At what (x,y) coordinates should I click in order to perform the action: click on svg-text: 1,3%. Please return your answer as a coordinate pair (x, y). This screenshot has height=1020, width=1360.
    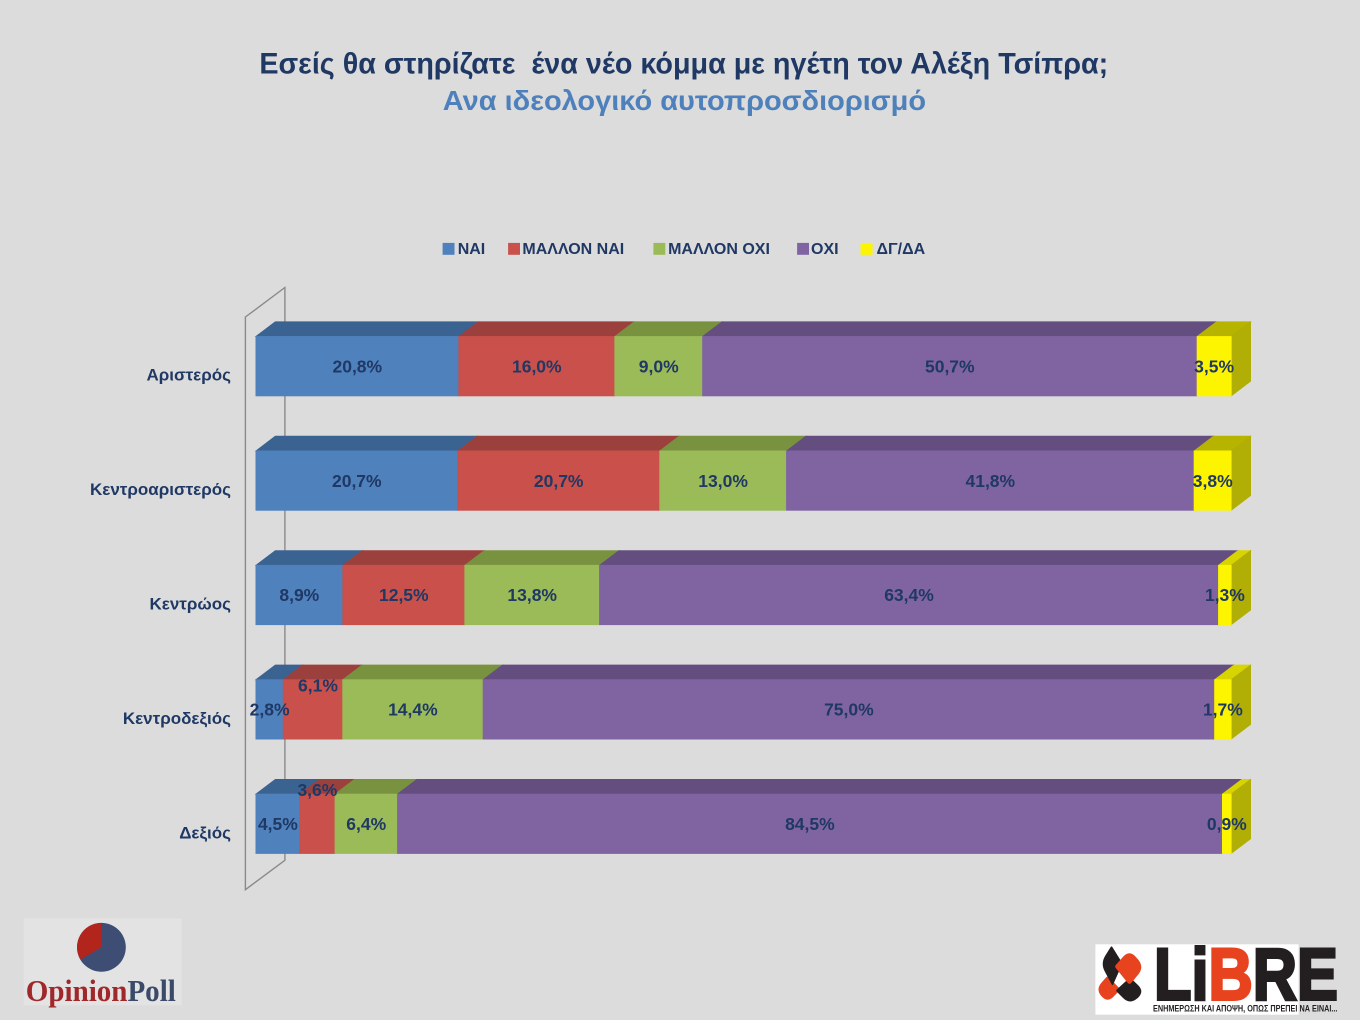
    Looking at the image, I should click on (1225, 595).